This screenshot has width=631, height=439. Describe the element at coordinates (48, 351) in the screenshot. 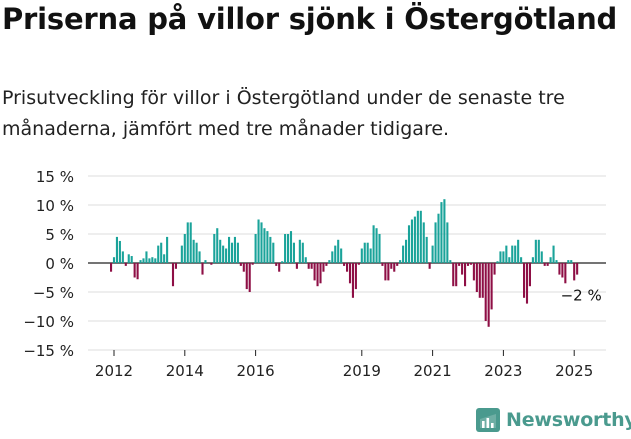

I see `y-tick-label: −15 %` at that location.